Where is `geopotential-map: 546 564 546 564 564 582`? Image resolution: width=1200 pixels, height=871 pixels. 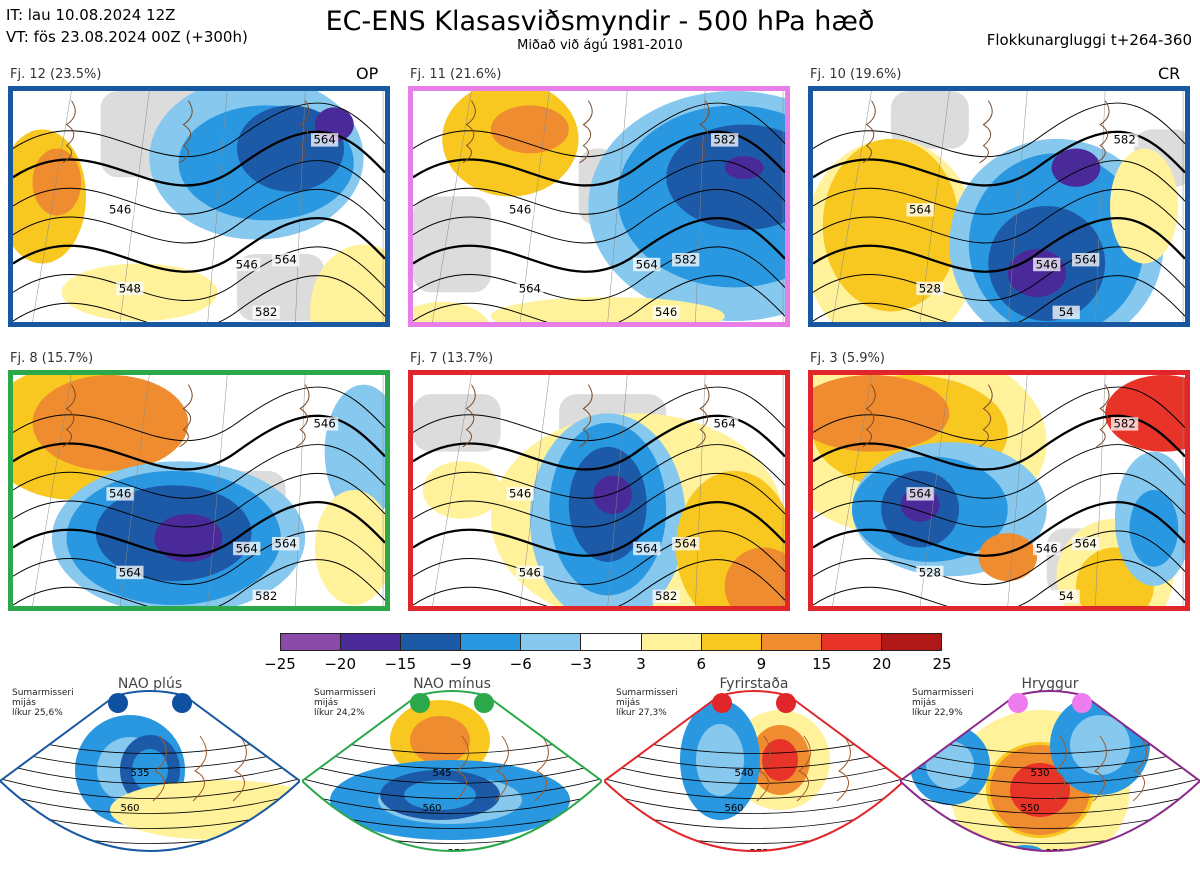
geopotential-map: 546 564 546 564 564 582 is located at coordinates (599, 490).